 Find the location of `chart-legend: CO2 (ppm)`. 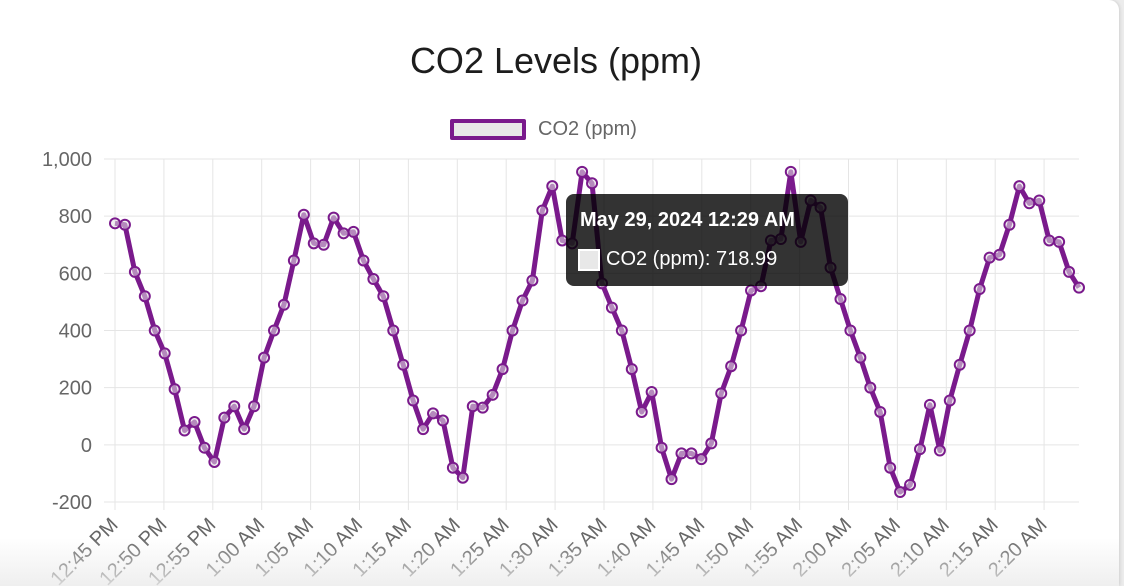

chart-legend: CO2 (ppm) is located at coordinates (543, 129).